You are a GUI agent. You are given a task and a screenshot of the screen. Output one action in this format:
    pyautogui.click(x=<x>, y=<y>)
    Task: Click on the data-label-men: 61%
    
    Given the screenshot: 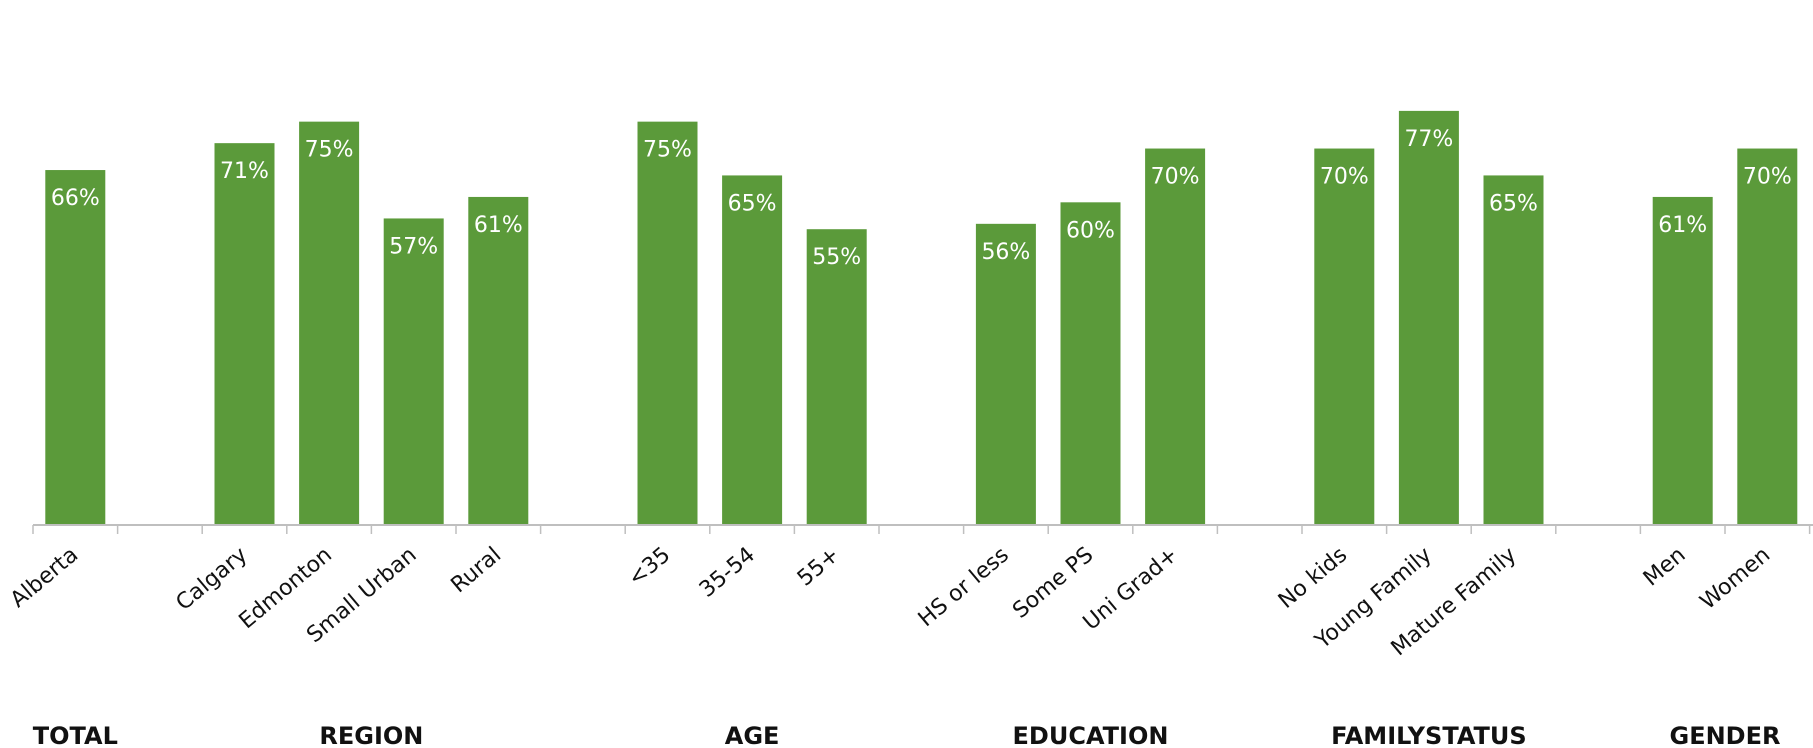 What is the action you would take?
    pyautogui.click(x=1682, y=225)
    